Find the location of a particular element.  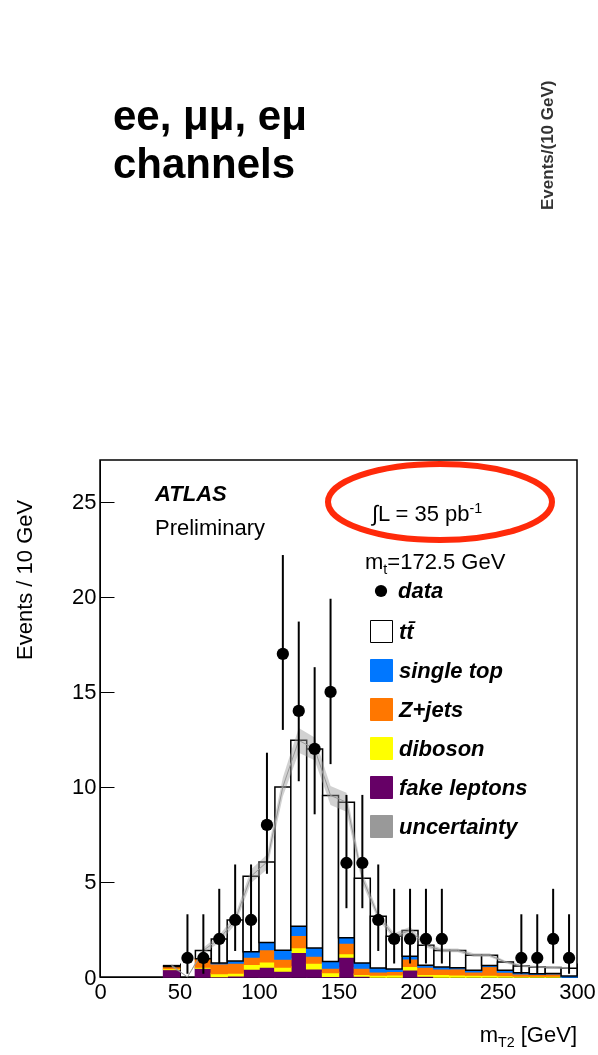

legend-label: single top is located at coordinates (451, 670).